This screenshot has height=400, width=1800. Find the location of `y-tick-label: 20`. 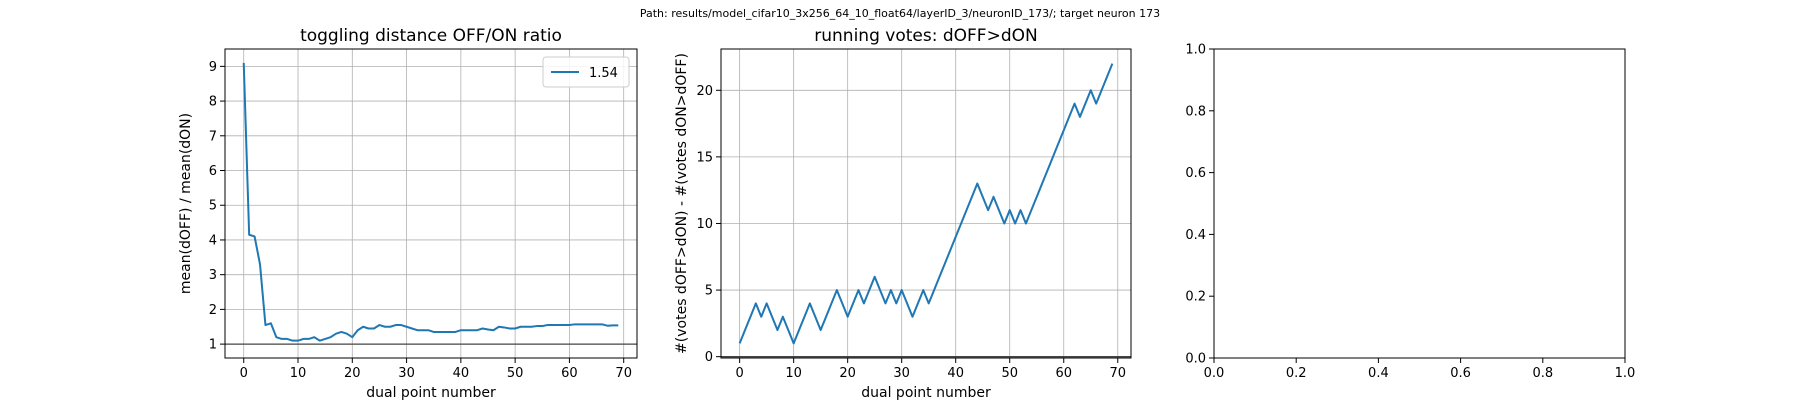

y-tick-label: 20 is located at coordinates (704, 91).